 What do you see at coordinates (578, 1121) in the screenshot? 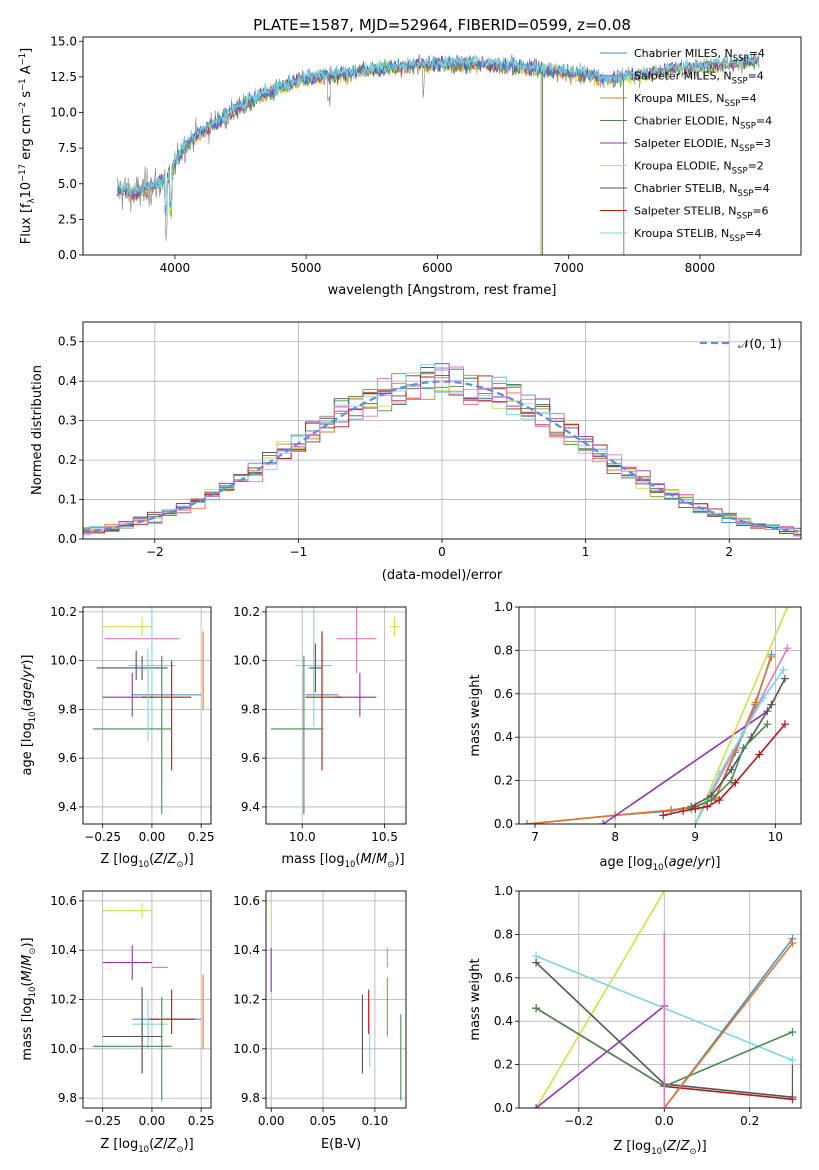
I see `x-tick-label: −0.2` at bounding box center [578, 1121].